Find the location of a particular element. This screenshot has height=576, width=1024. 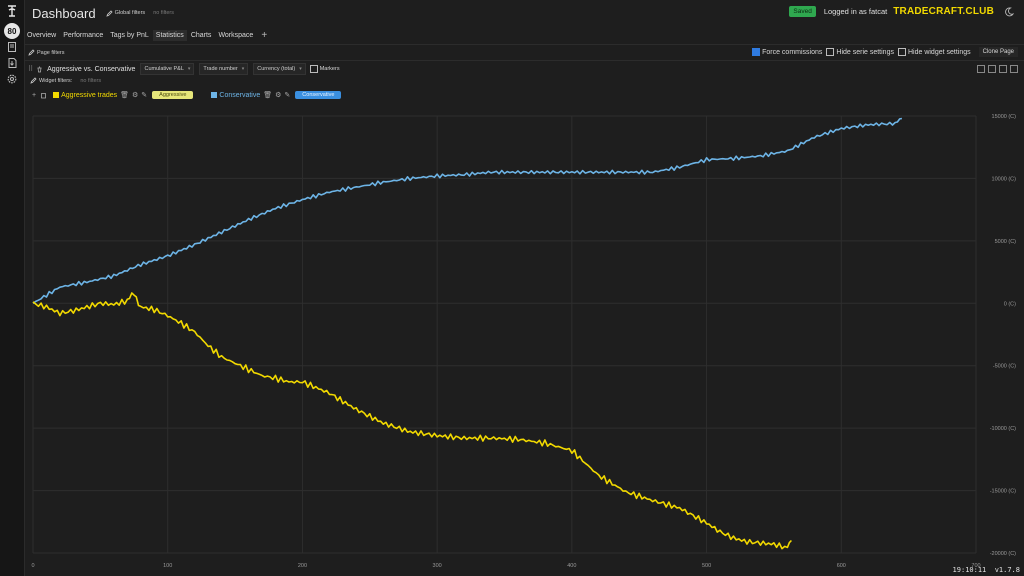

x-tick-label: 500 is located at coordinates (706, 566).